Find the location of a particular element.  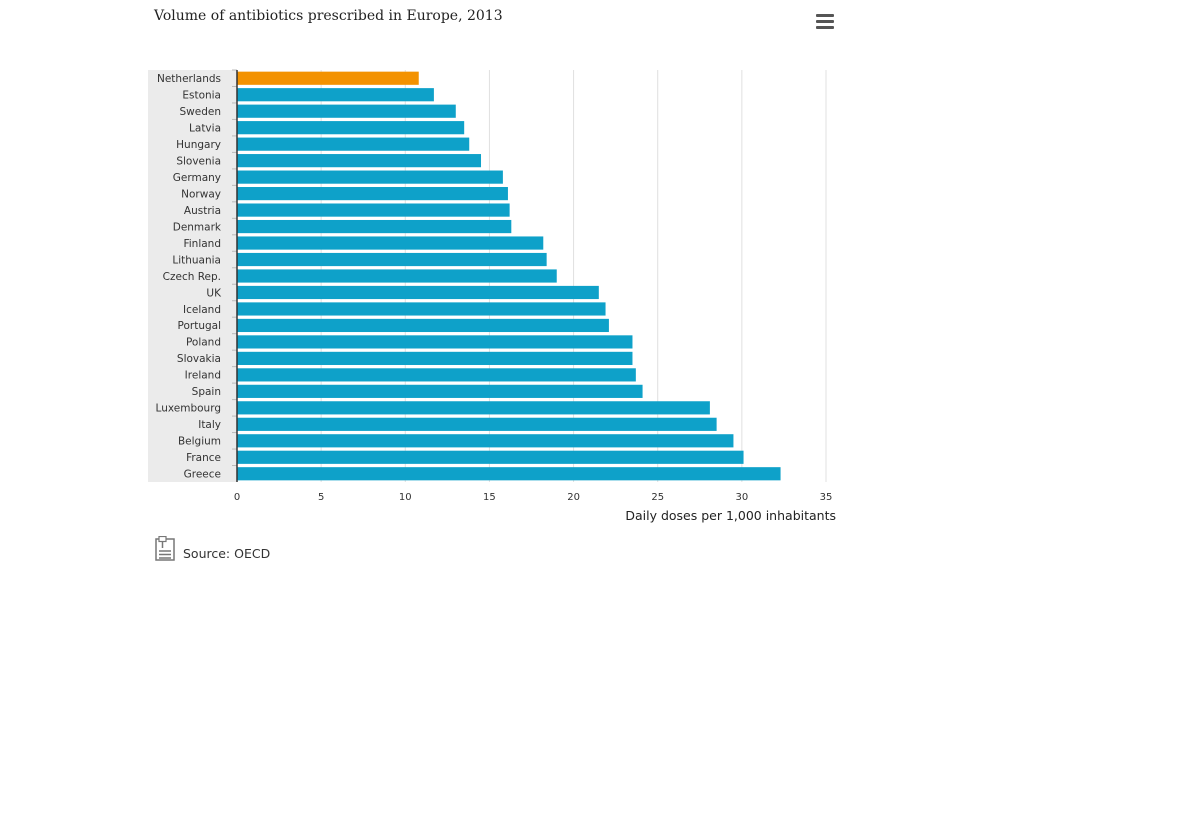

category-label: Estonia is located at coordinates (201, 96).